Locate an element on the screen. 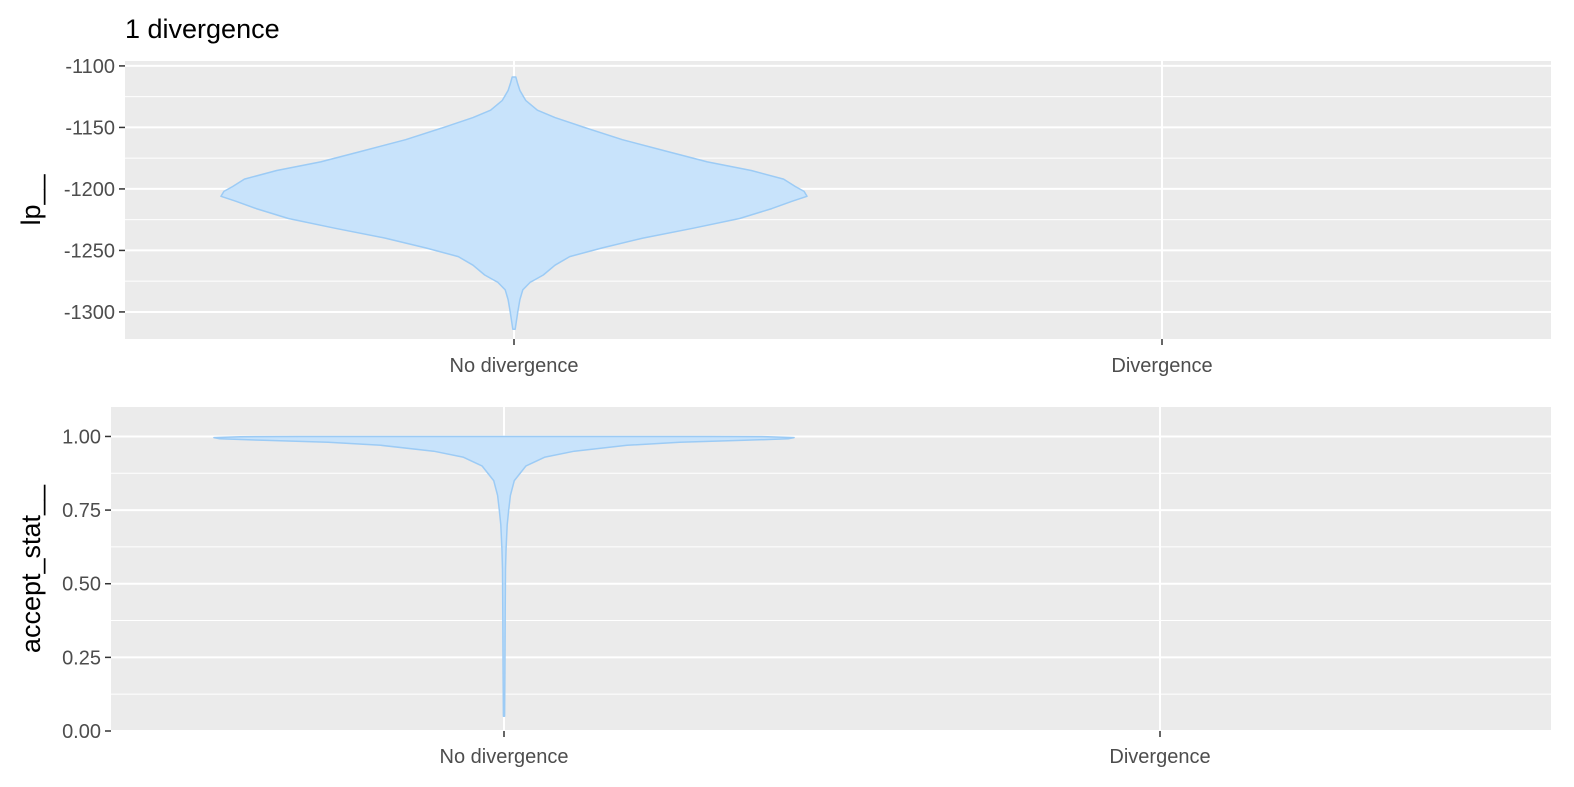  y-tick-label: 0.25 is located at coordinates (81, 658).